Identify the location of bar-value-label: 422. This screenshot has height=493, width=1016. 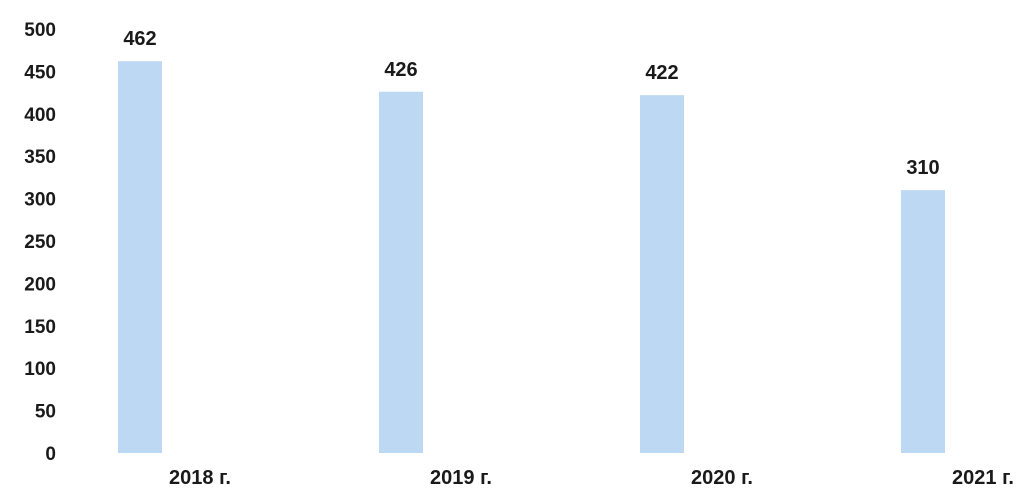
(661, 73).